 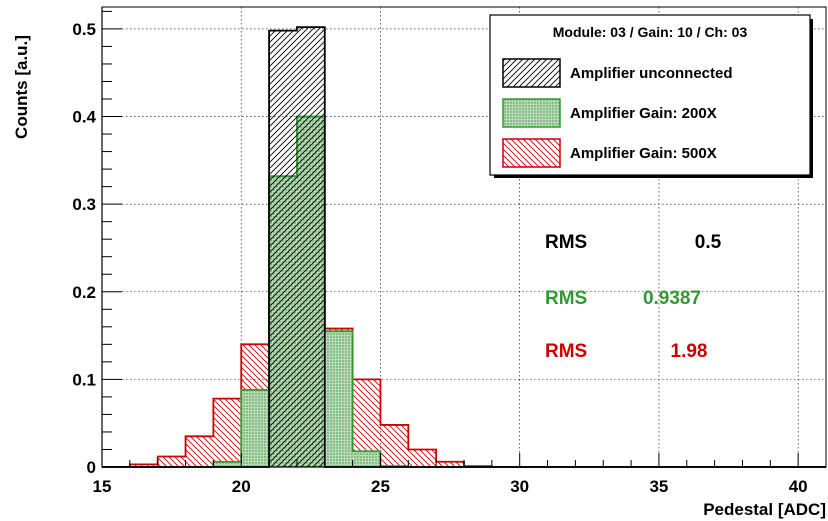 What do you see at coordinates (91, 467) in the screenshot?
I see `y-tick-label: 0` at bounding box center [91, 467].